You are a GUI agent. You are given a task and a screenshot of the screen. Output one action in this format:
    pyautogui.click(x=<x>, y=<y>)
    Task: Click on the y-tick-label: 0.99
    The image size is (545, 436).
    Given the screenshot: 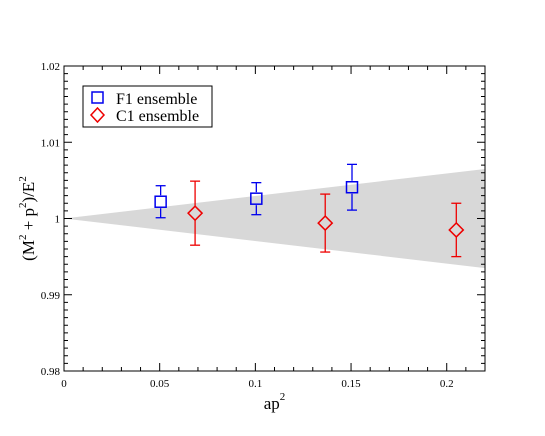 What is the action you would take?
    pyautogui.click(x=51, y=296)
    